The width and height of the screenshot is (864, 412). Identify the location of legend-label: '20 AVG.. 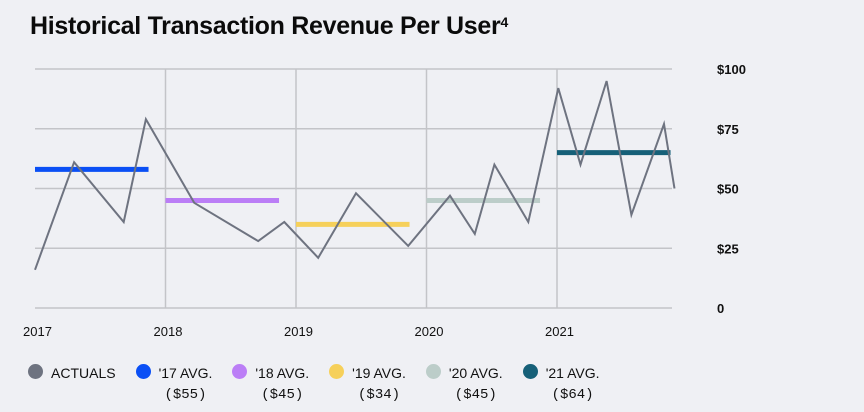
(475, 373).